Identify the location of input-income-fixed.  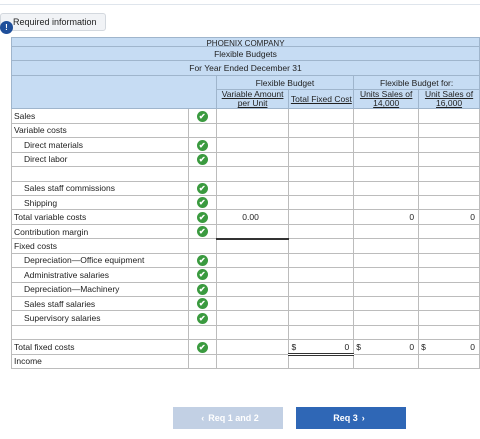
(321, 361).